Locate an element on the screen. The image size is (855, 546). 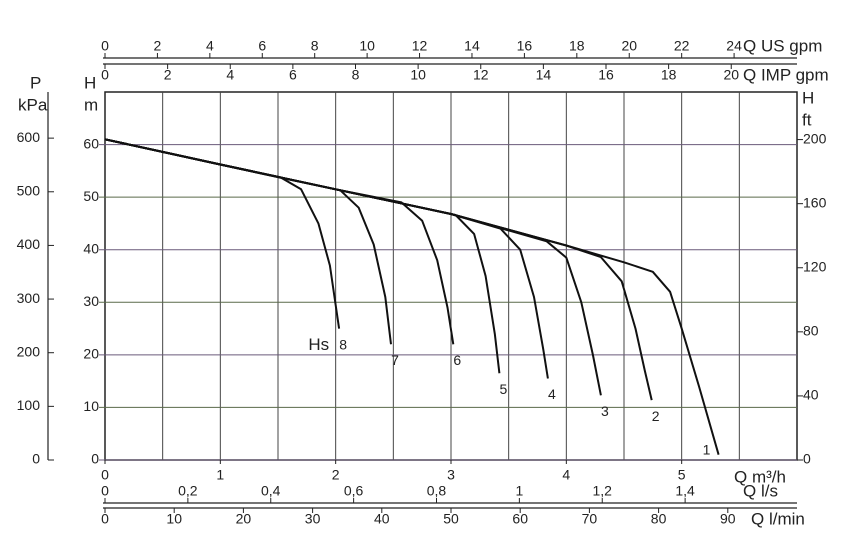
curve-label: 5 is located at coordinates (504, 389).